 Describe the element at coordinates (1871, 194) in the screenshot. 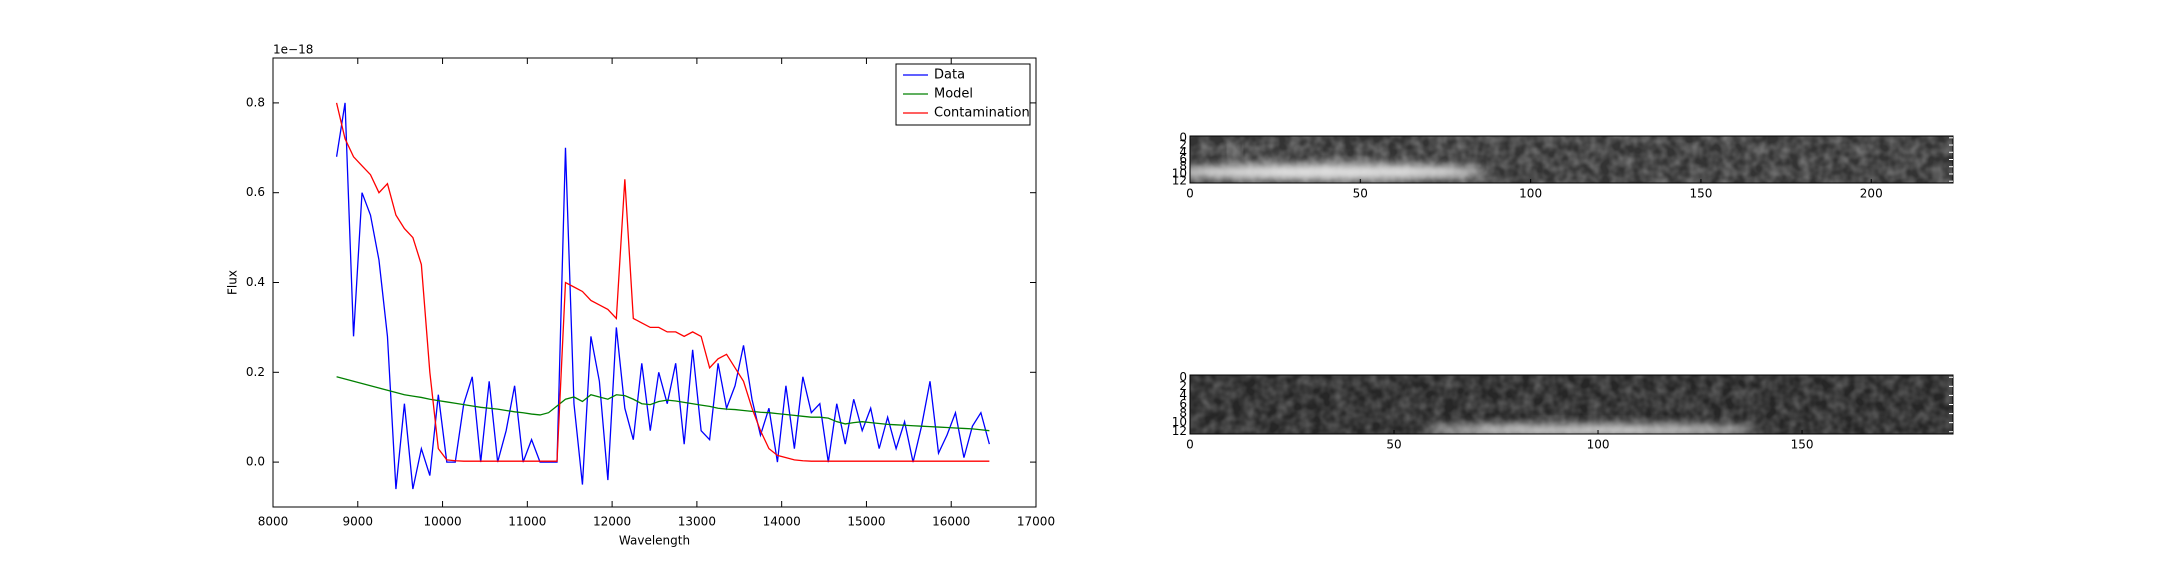

I see `x-tick-label: 200` at that location.